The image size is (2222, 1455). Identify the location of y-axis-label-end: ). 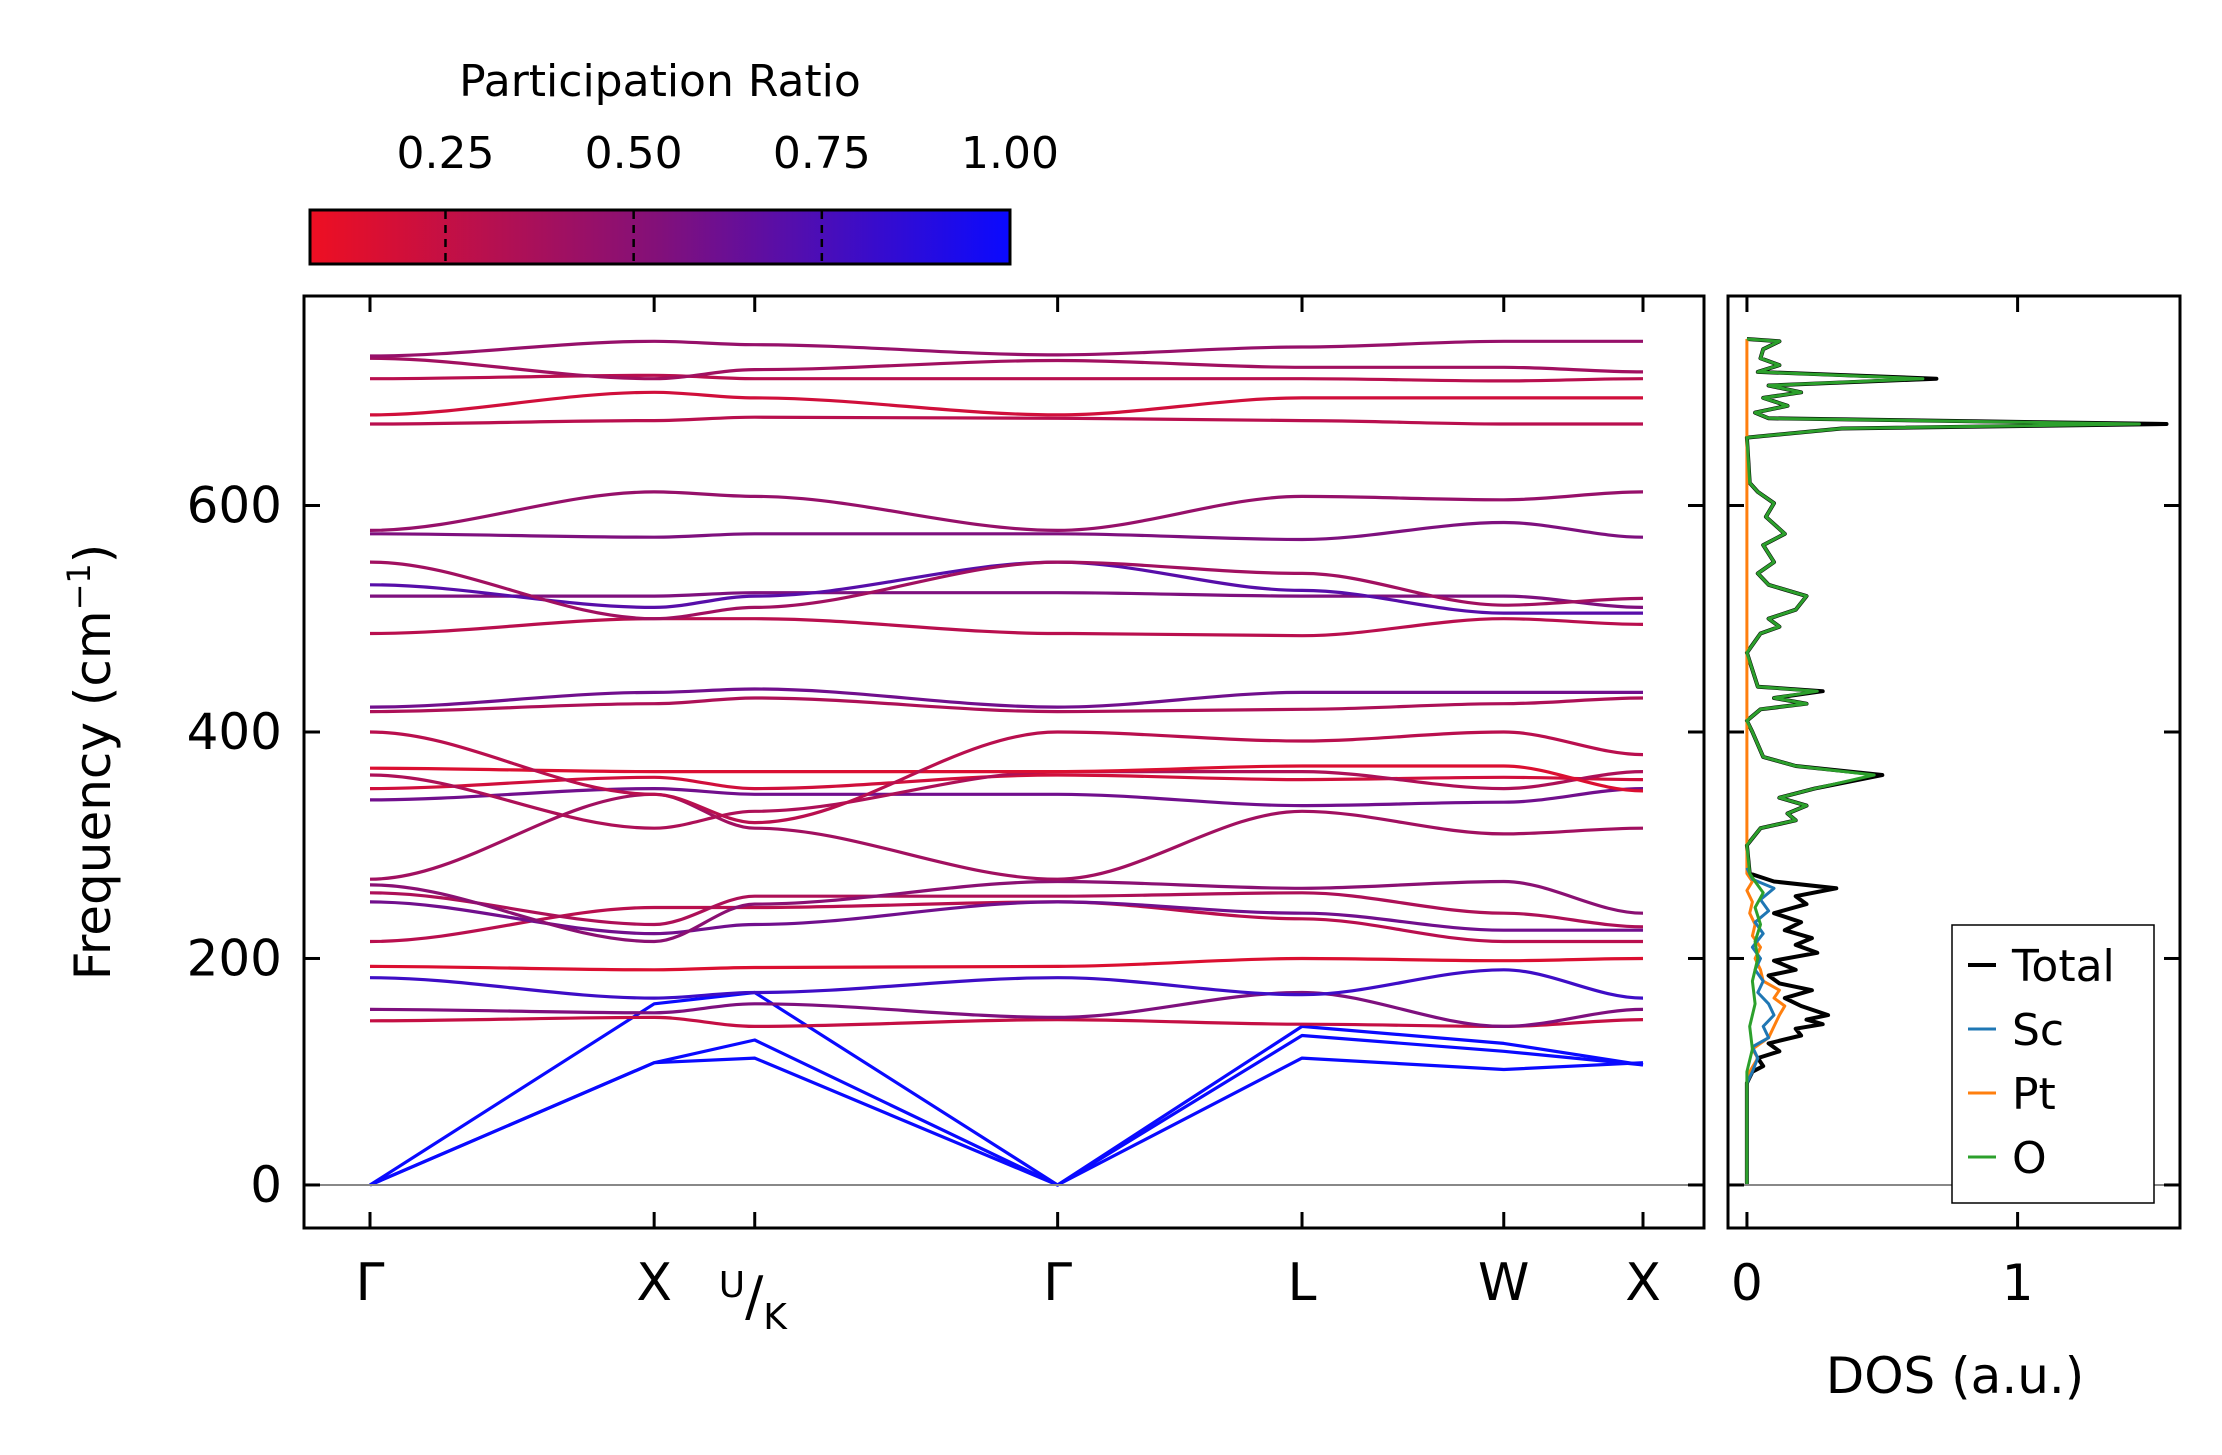
(93, 554).